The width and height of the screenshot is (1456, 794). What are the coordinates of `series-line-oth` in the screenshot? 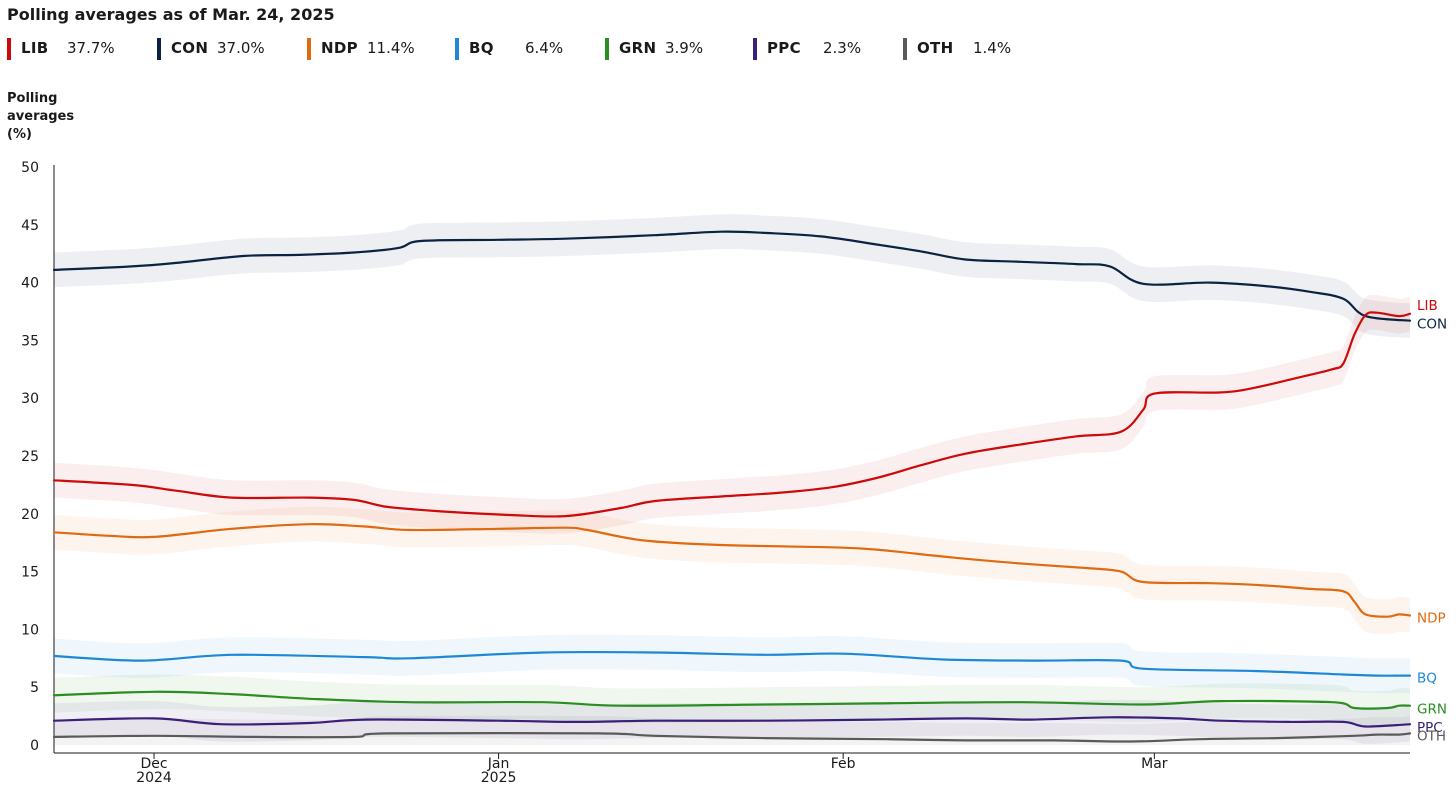 It's located at (732, 737).